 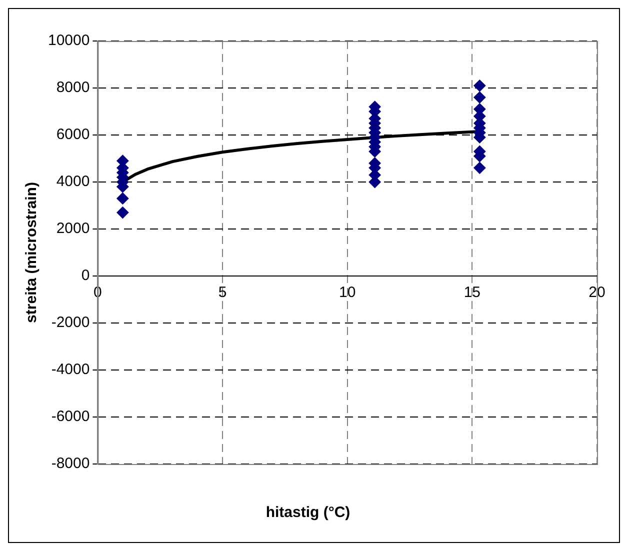 What do you see at coordinates (73, 87) in the screenshot?
I see `y-tick-label: 8000` at bounding box center [73, 87].